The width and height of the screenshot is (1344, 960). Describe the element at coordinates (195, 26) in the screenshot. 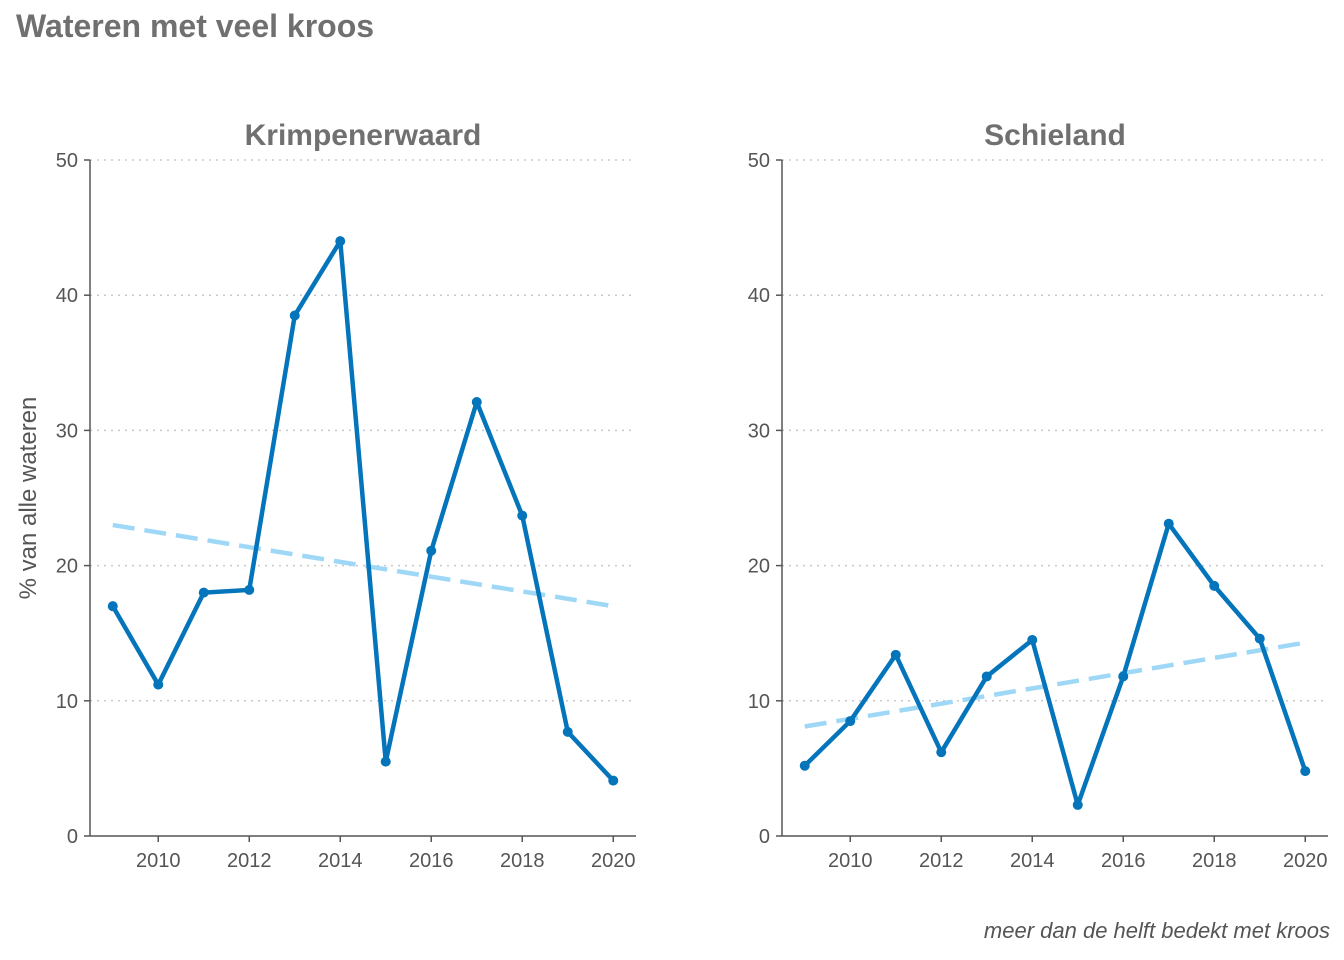

I see `chart-title: Wateren met veel kroos` at that location.